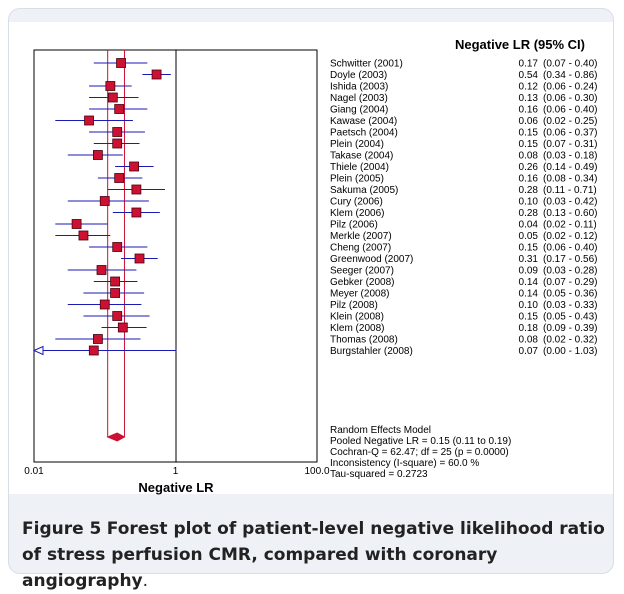  What do you see at coordinates (570, 271) in the screenshot?
I see `study-ci: (0.03 - 0.28)` at bounding box center [570, 271].